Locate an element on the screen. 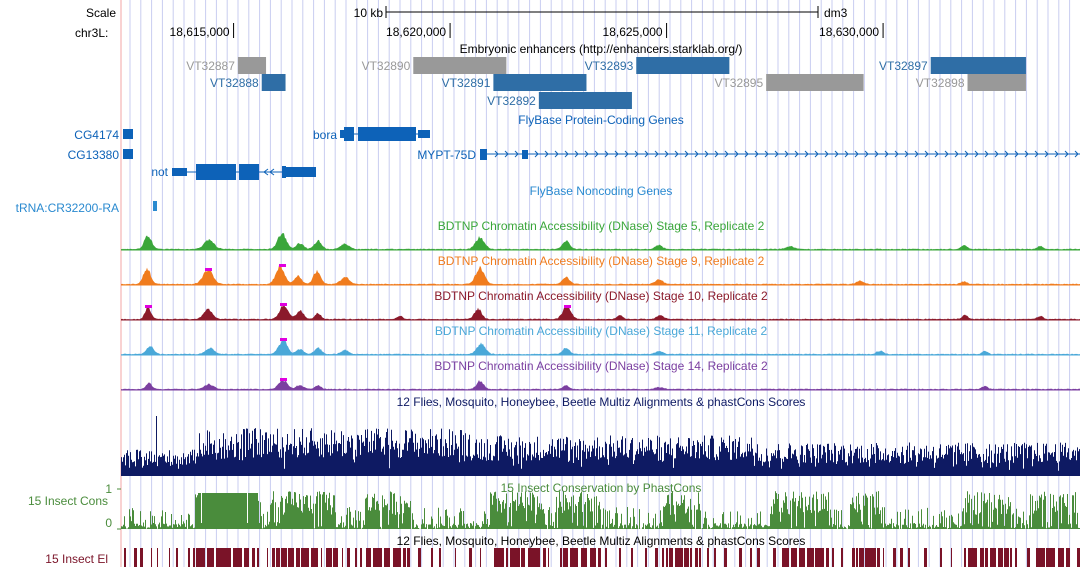 This screenshot has height=567, width=1080. enhancer-label: VT32893 is located at coordinates (609, 66).